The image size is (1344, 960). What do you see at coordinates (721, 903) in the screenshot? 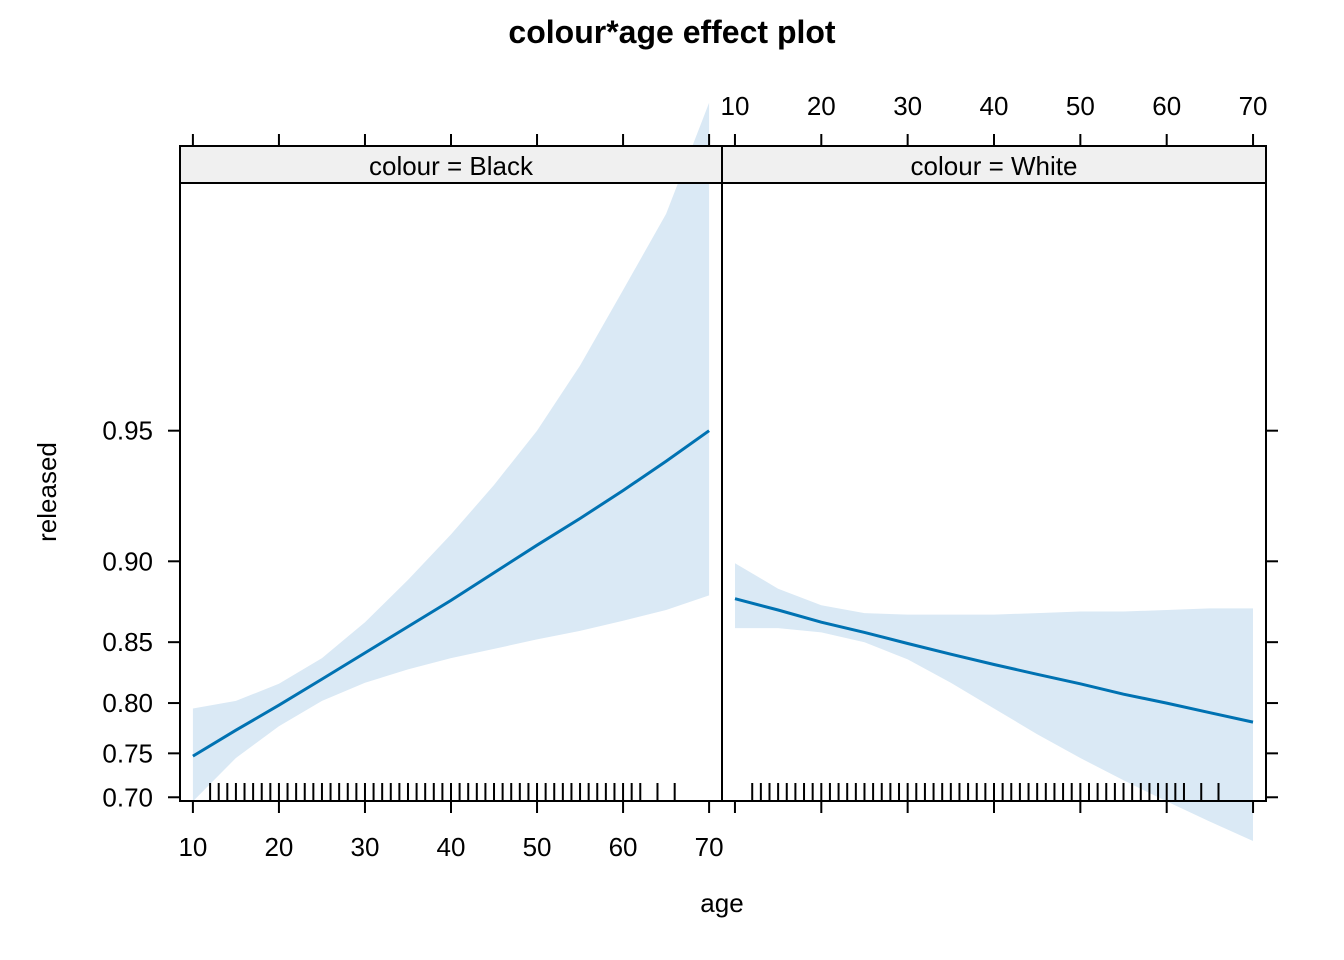
I see `x-axis-label: age` at bounding box center [721, 903].